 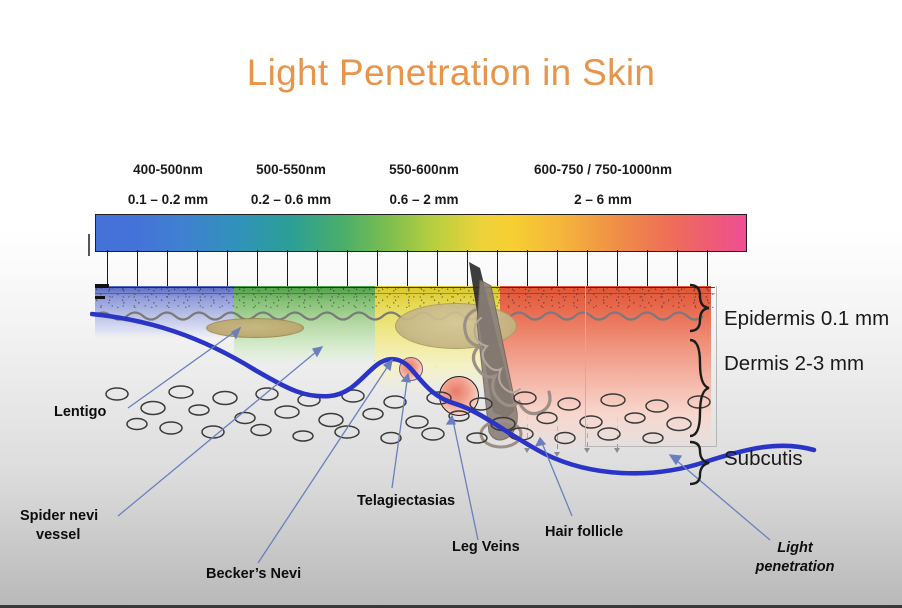 What do you see at coordinates (406, 501) in the screenshot?
I see `callout-telangiectasias: Telagiectasias` at bounding box center [406, 501].